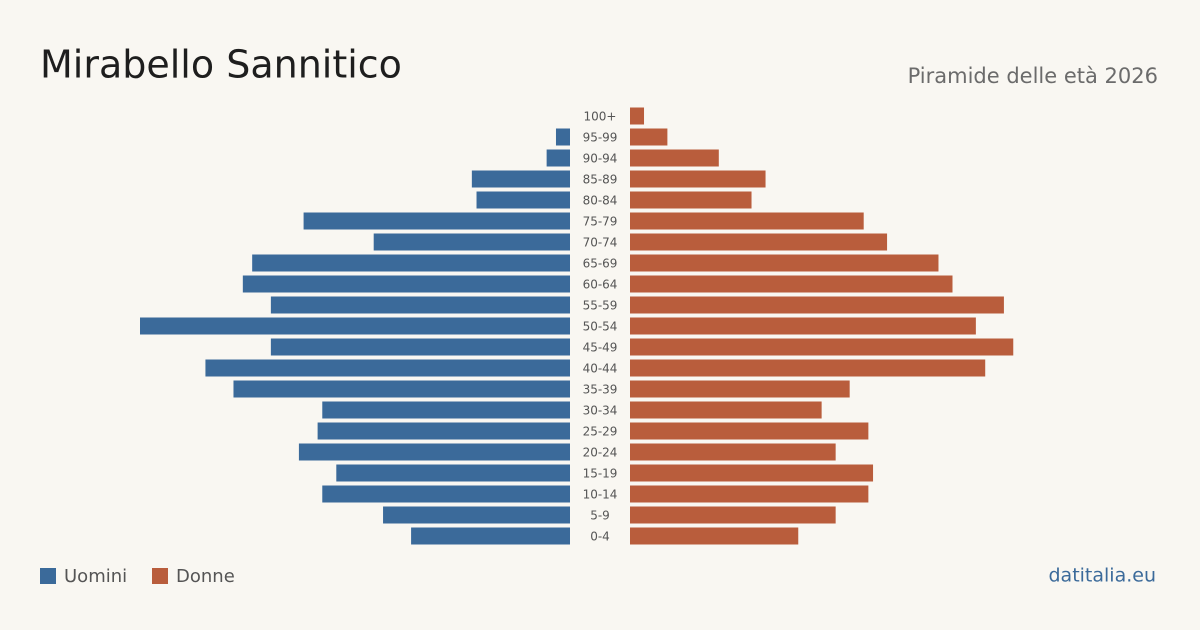 The width and height of the screenshot is (1200, 630). What do you see at coordinates (600, 222) in the screenshot?
I see `age-label: 75-79` at bounding box center [600, 222].